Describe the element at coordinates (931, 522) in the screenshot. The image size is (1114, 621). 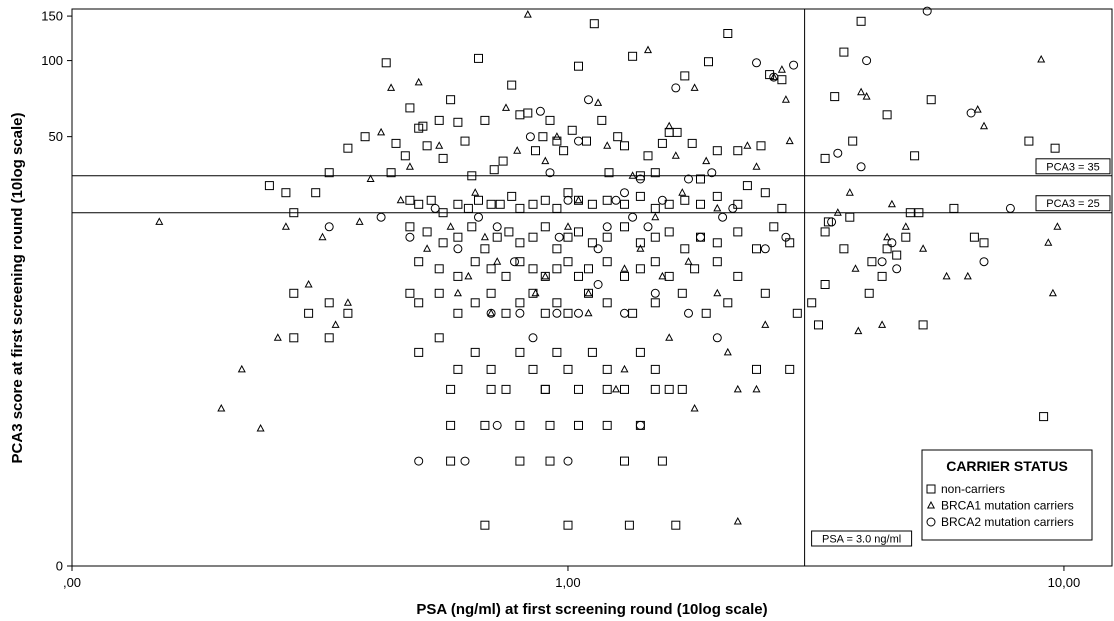
I see `legend-marker-circle` at that location.